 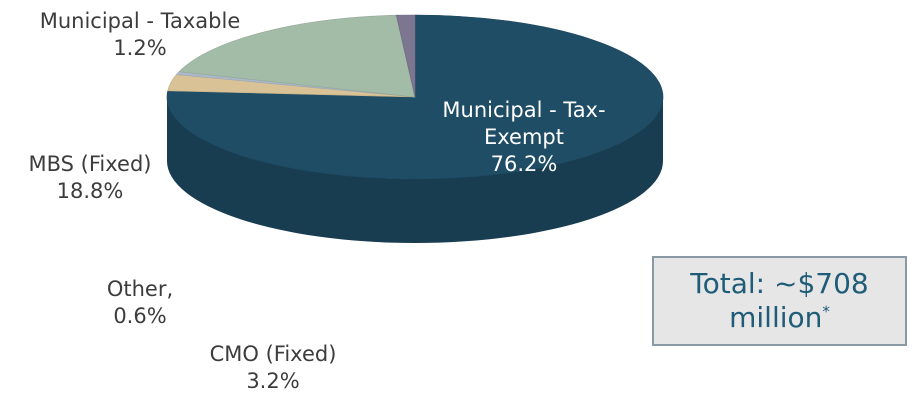 I want to click on total-callout: Total: ~$708 million*, so click(x=779, y=301).